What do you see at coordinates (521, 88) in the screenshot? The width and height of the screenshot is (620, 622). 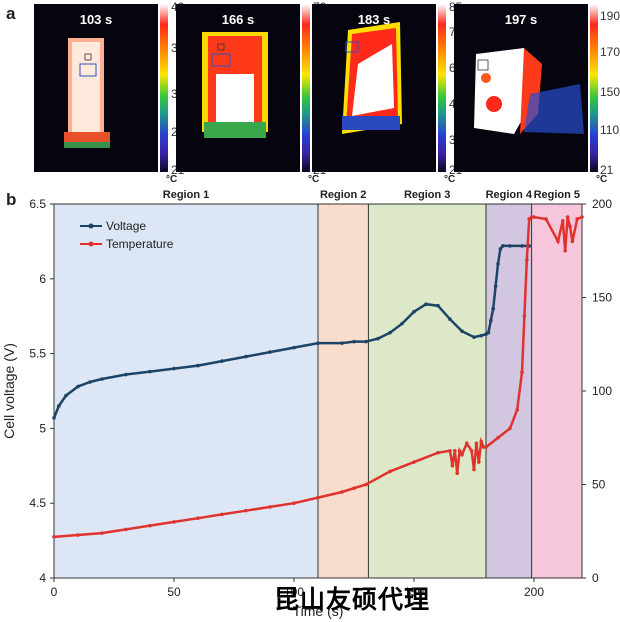 I see `thermal-picture: 197 s` at bounding box center [521, 88].